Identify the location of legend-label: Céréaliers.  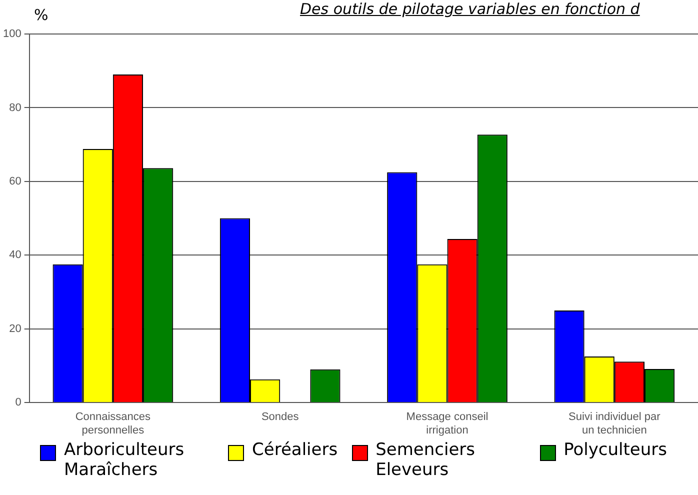
(295, 450).